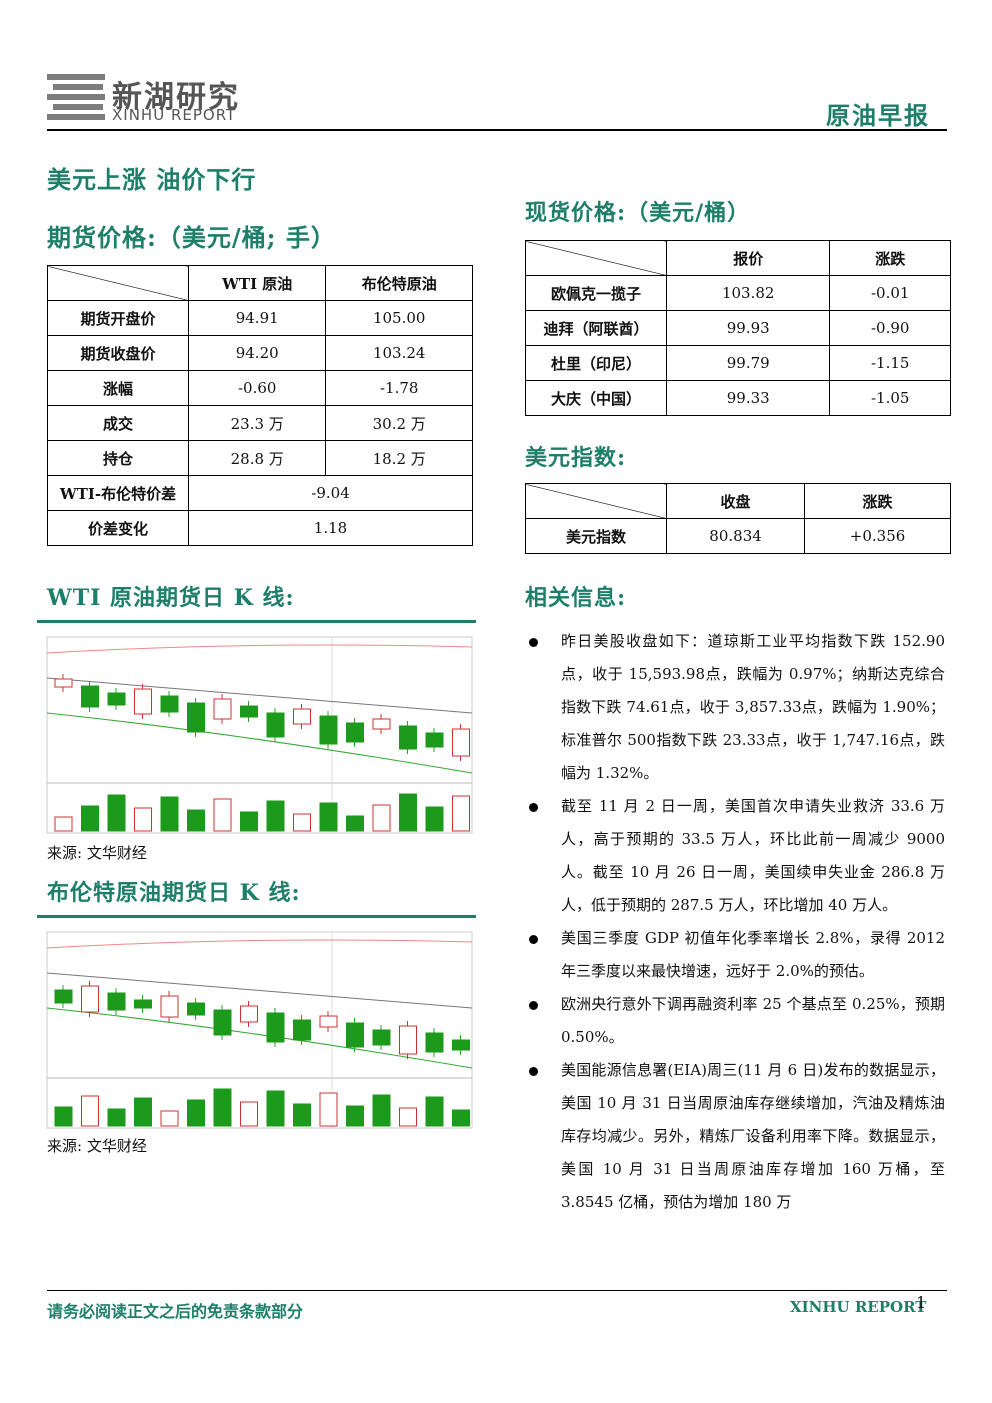 The image size is (992, 1403). I want to click on section-title: 美元指数:, so click(576, 458).